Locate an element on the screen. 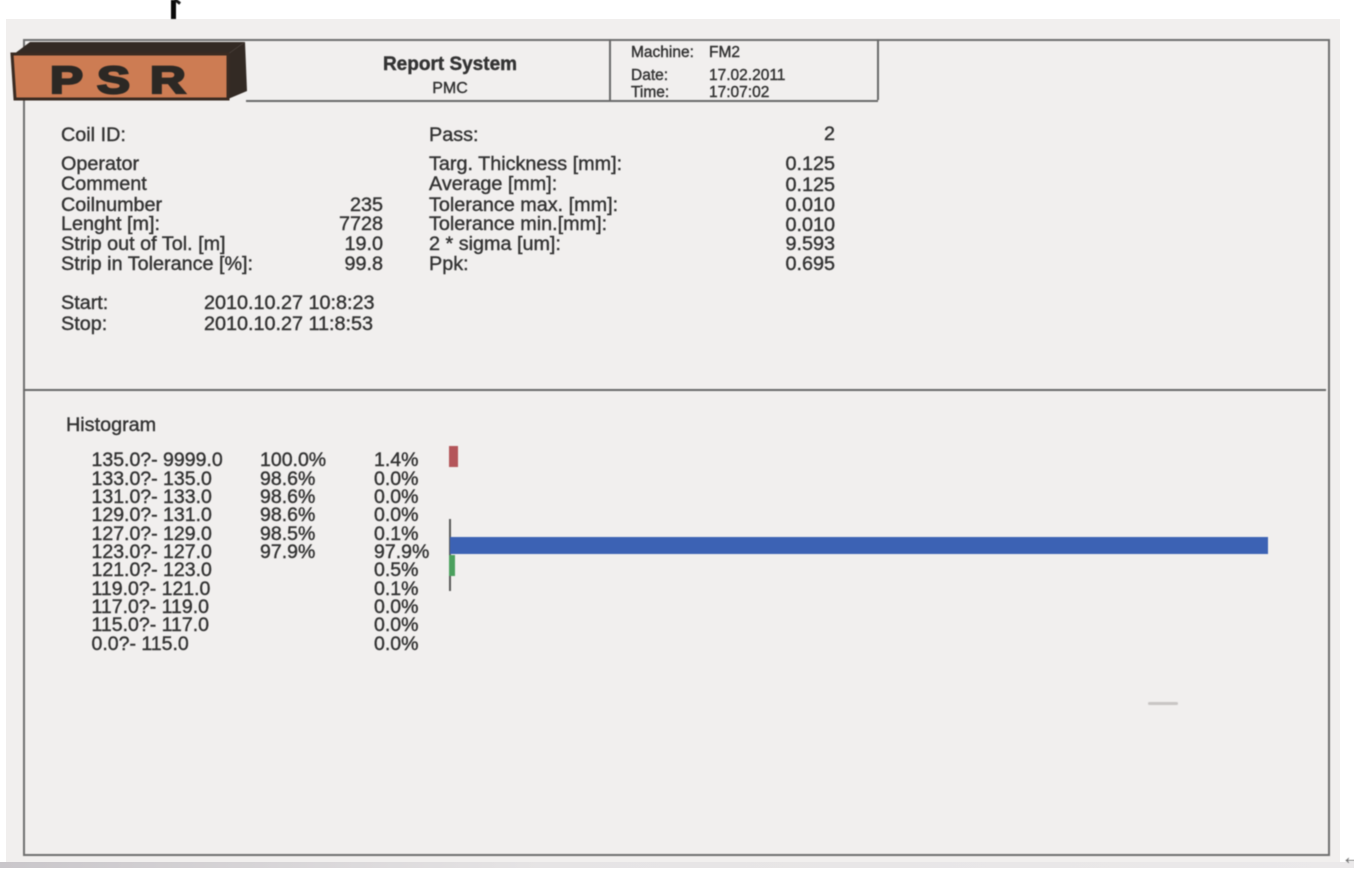 This screenshot has height=869, width=1354. svg-text: S is located at coordinates (113, 80).